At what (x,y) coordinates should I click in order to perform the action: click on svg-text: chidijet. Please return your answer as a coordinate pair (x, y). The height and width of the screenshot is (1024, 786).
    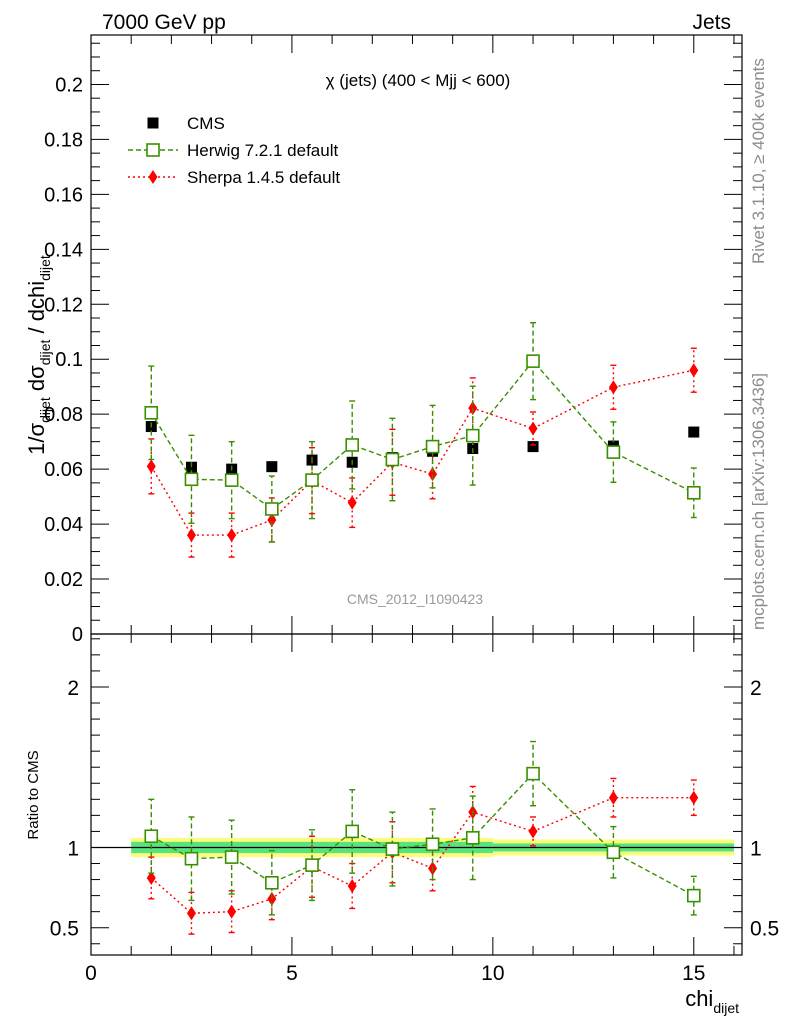
    Looking at the image, I should click on (712, 1001).